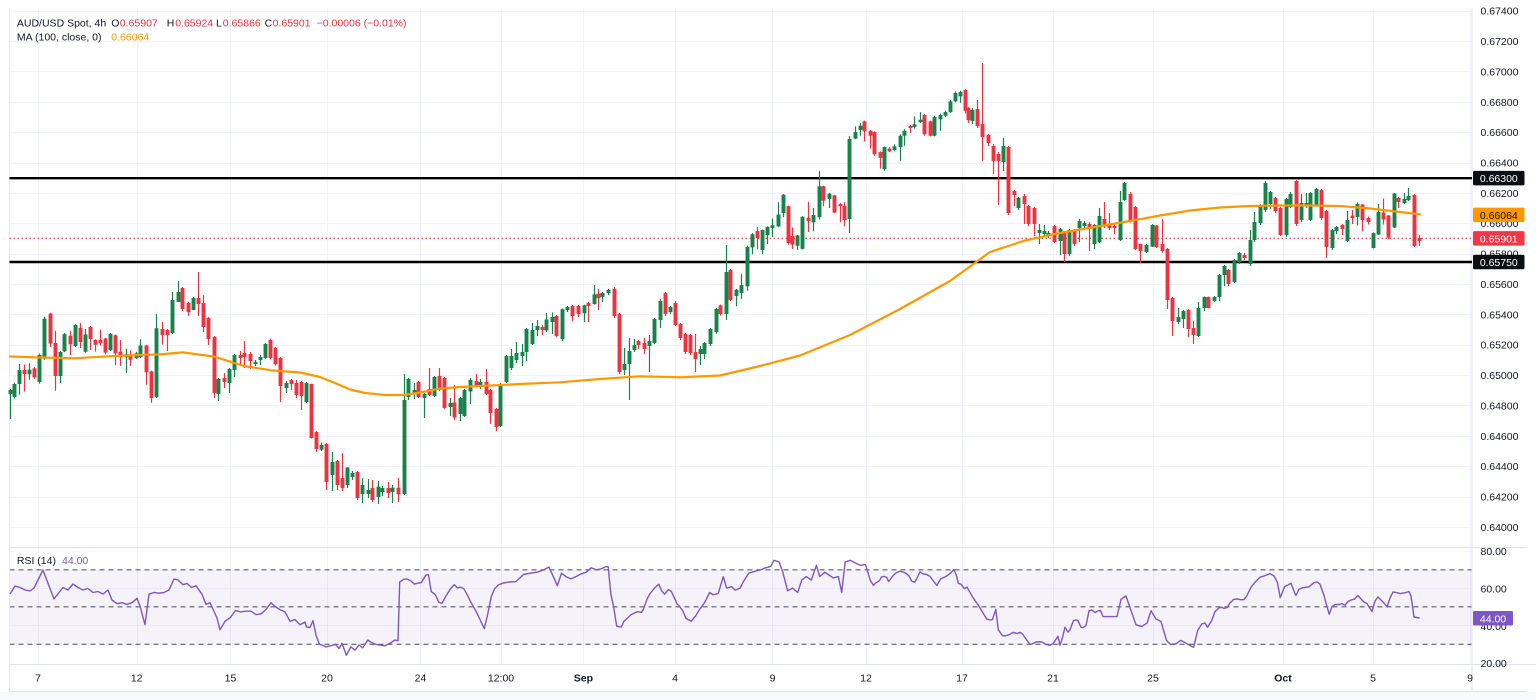 The width and height of the screenshot is (1536, 700). What do you see at coordinates (1500, 164) in the screenshot?
I see `svg-text: 0.66400` at bounding box center [1500, 164].